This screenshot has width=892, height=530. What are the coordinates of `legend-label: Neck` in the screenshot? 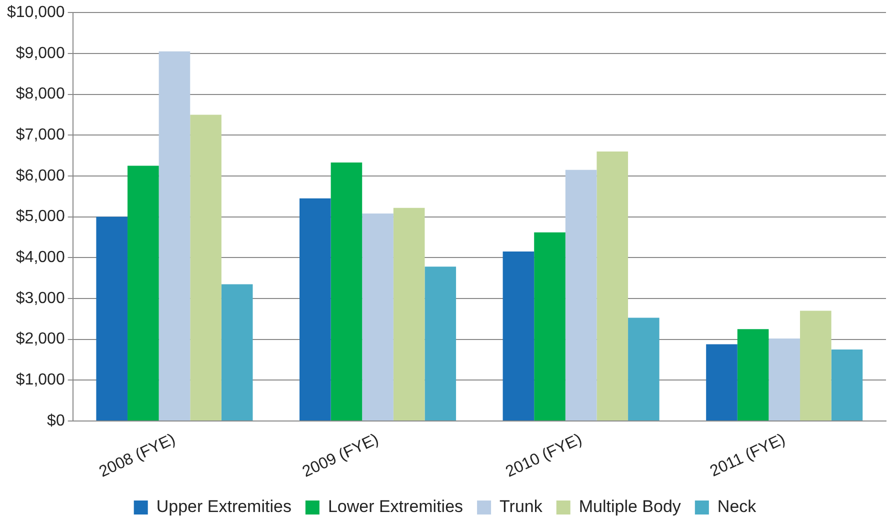 It's located at (737, 506).